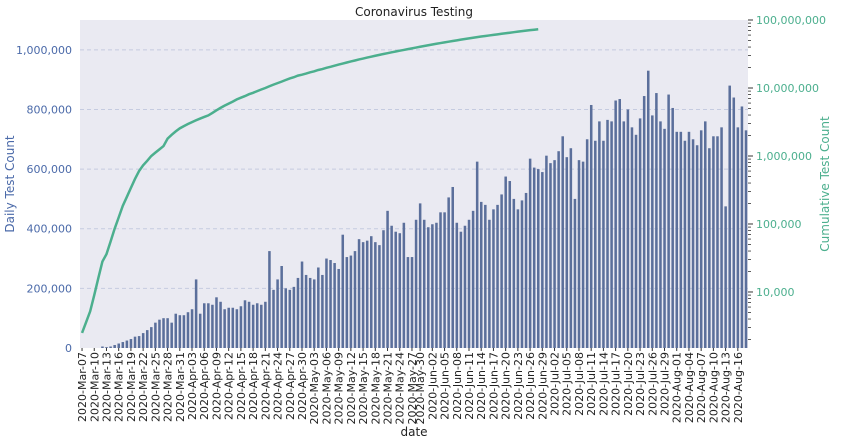 This screenshot has height=443, width=841. I want to click on x-tick-label: 2020-Mar-16, so click(119, 387).